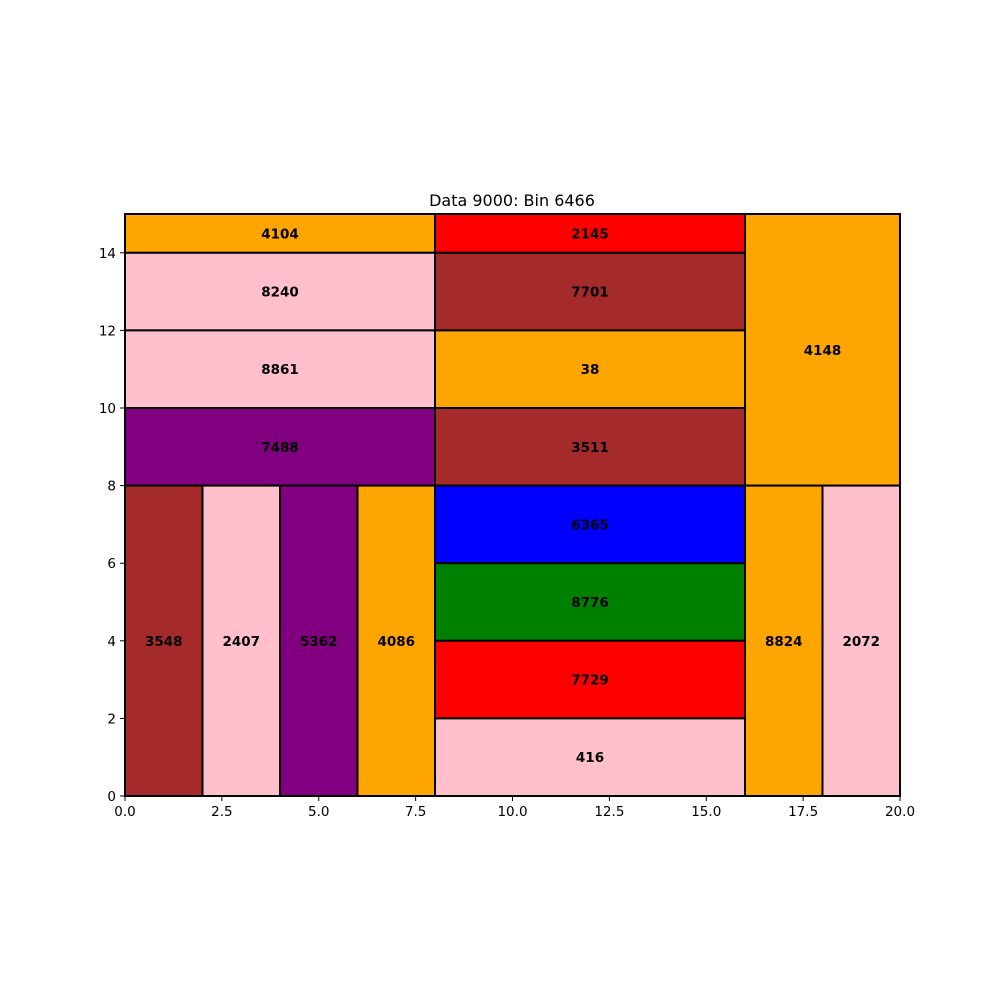  I want to click on treemap-rect-label: 6365, so click(590, 525).